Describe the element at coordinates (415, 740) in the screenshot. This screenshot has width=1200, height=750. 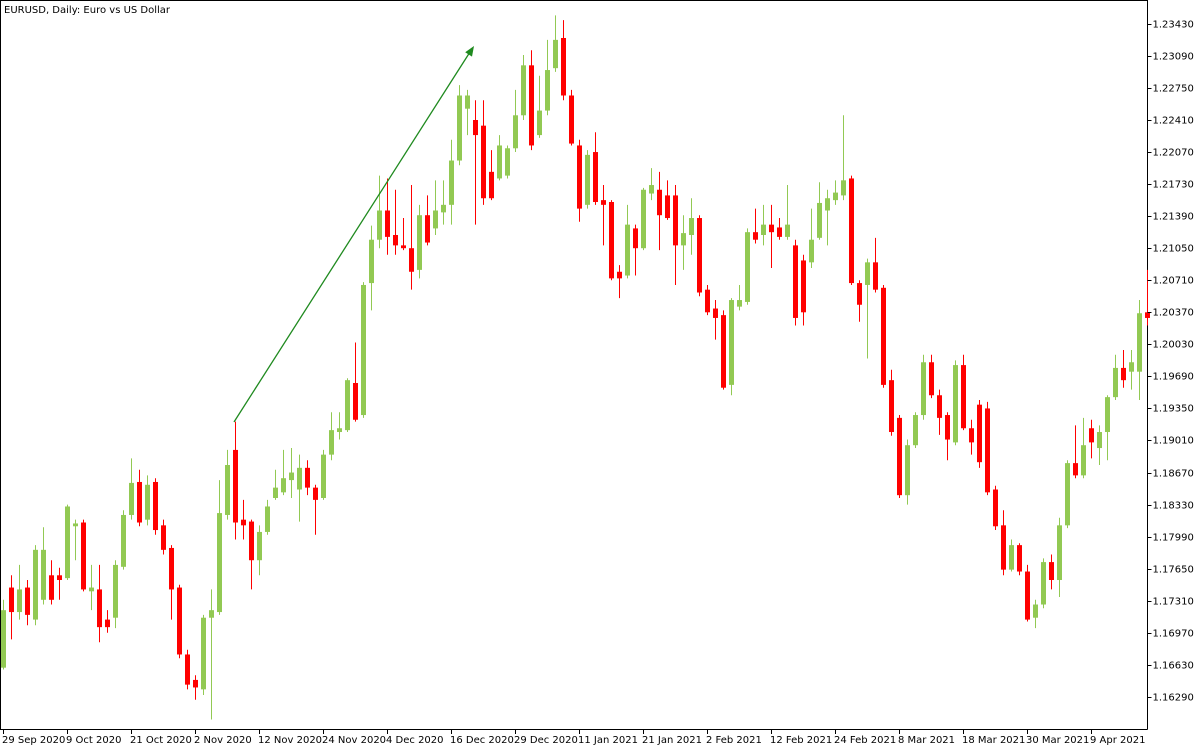
I see `x-tick-label: 4 Dec 2020` at that location.